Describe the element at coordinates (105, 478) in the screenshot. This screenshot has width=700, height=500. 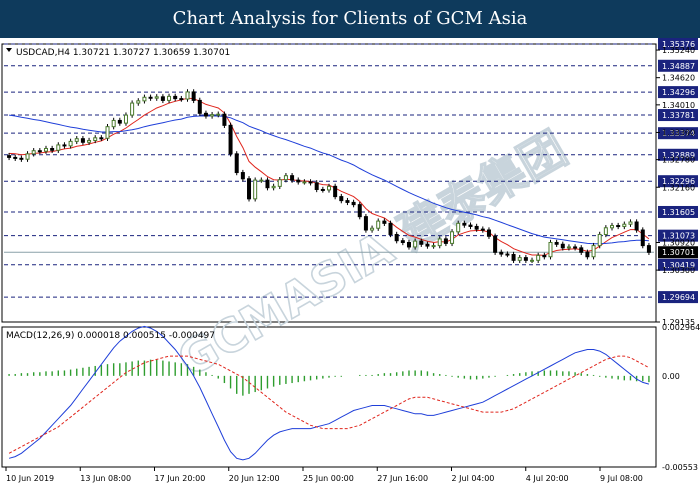
I see `time-tick-label: 13 Jun 08:00` at that location.